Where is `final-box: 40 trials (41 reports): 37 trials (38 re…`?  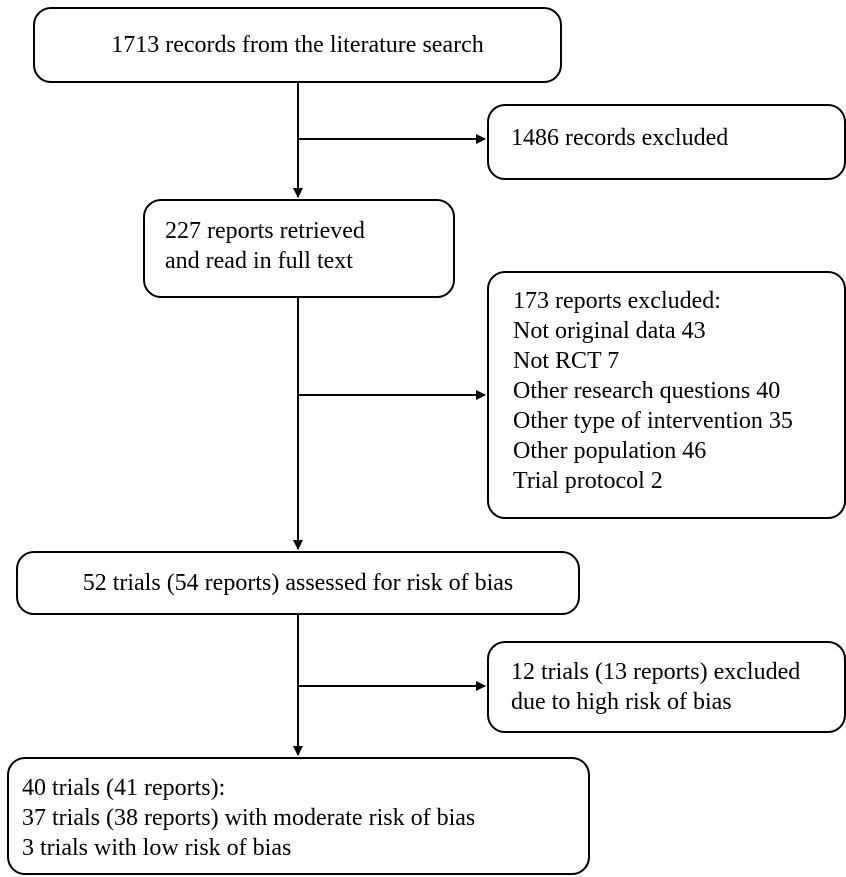 final-box: 40 trials (41 reports): 37 trials (38 re… is located at coordinates (298, 816).